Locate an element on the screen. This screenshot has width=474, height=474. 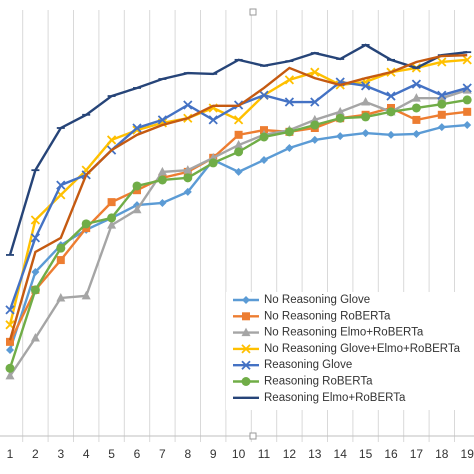
x-tick-label: 10 is located at coordinates (239, 454).